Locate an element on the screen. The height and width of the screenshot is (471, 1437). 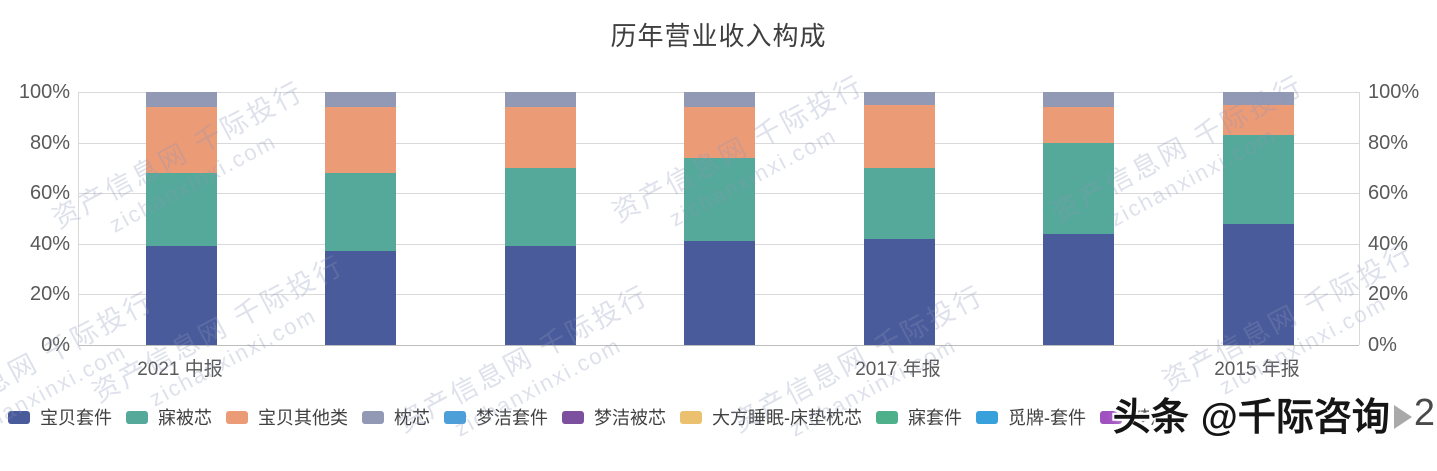
legend-item-觅牌-套件: 觅牌-套件 is located at coordinates (1031, 417).